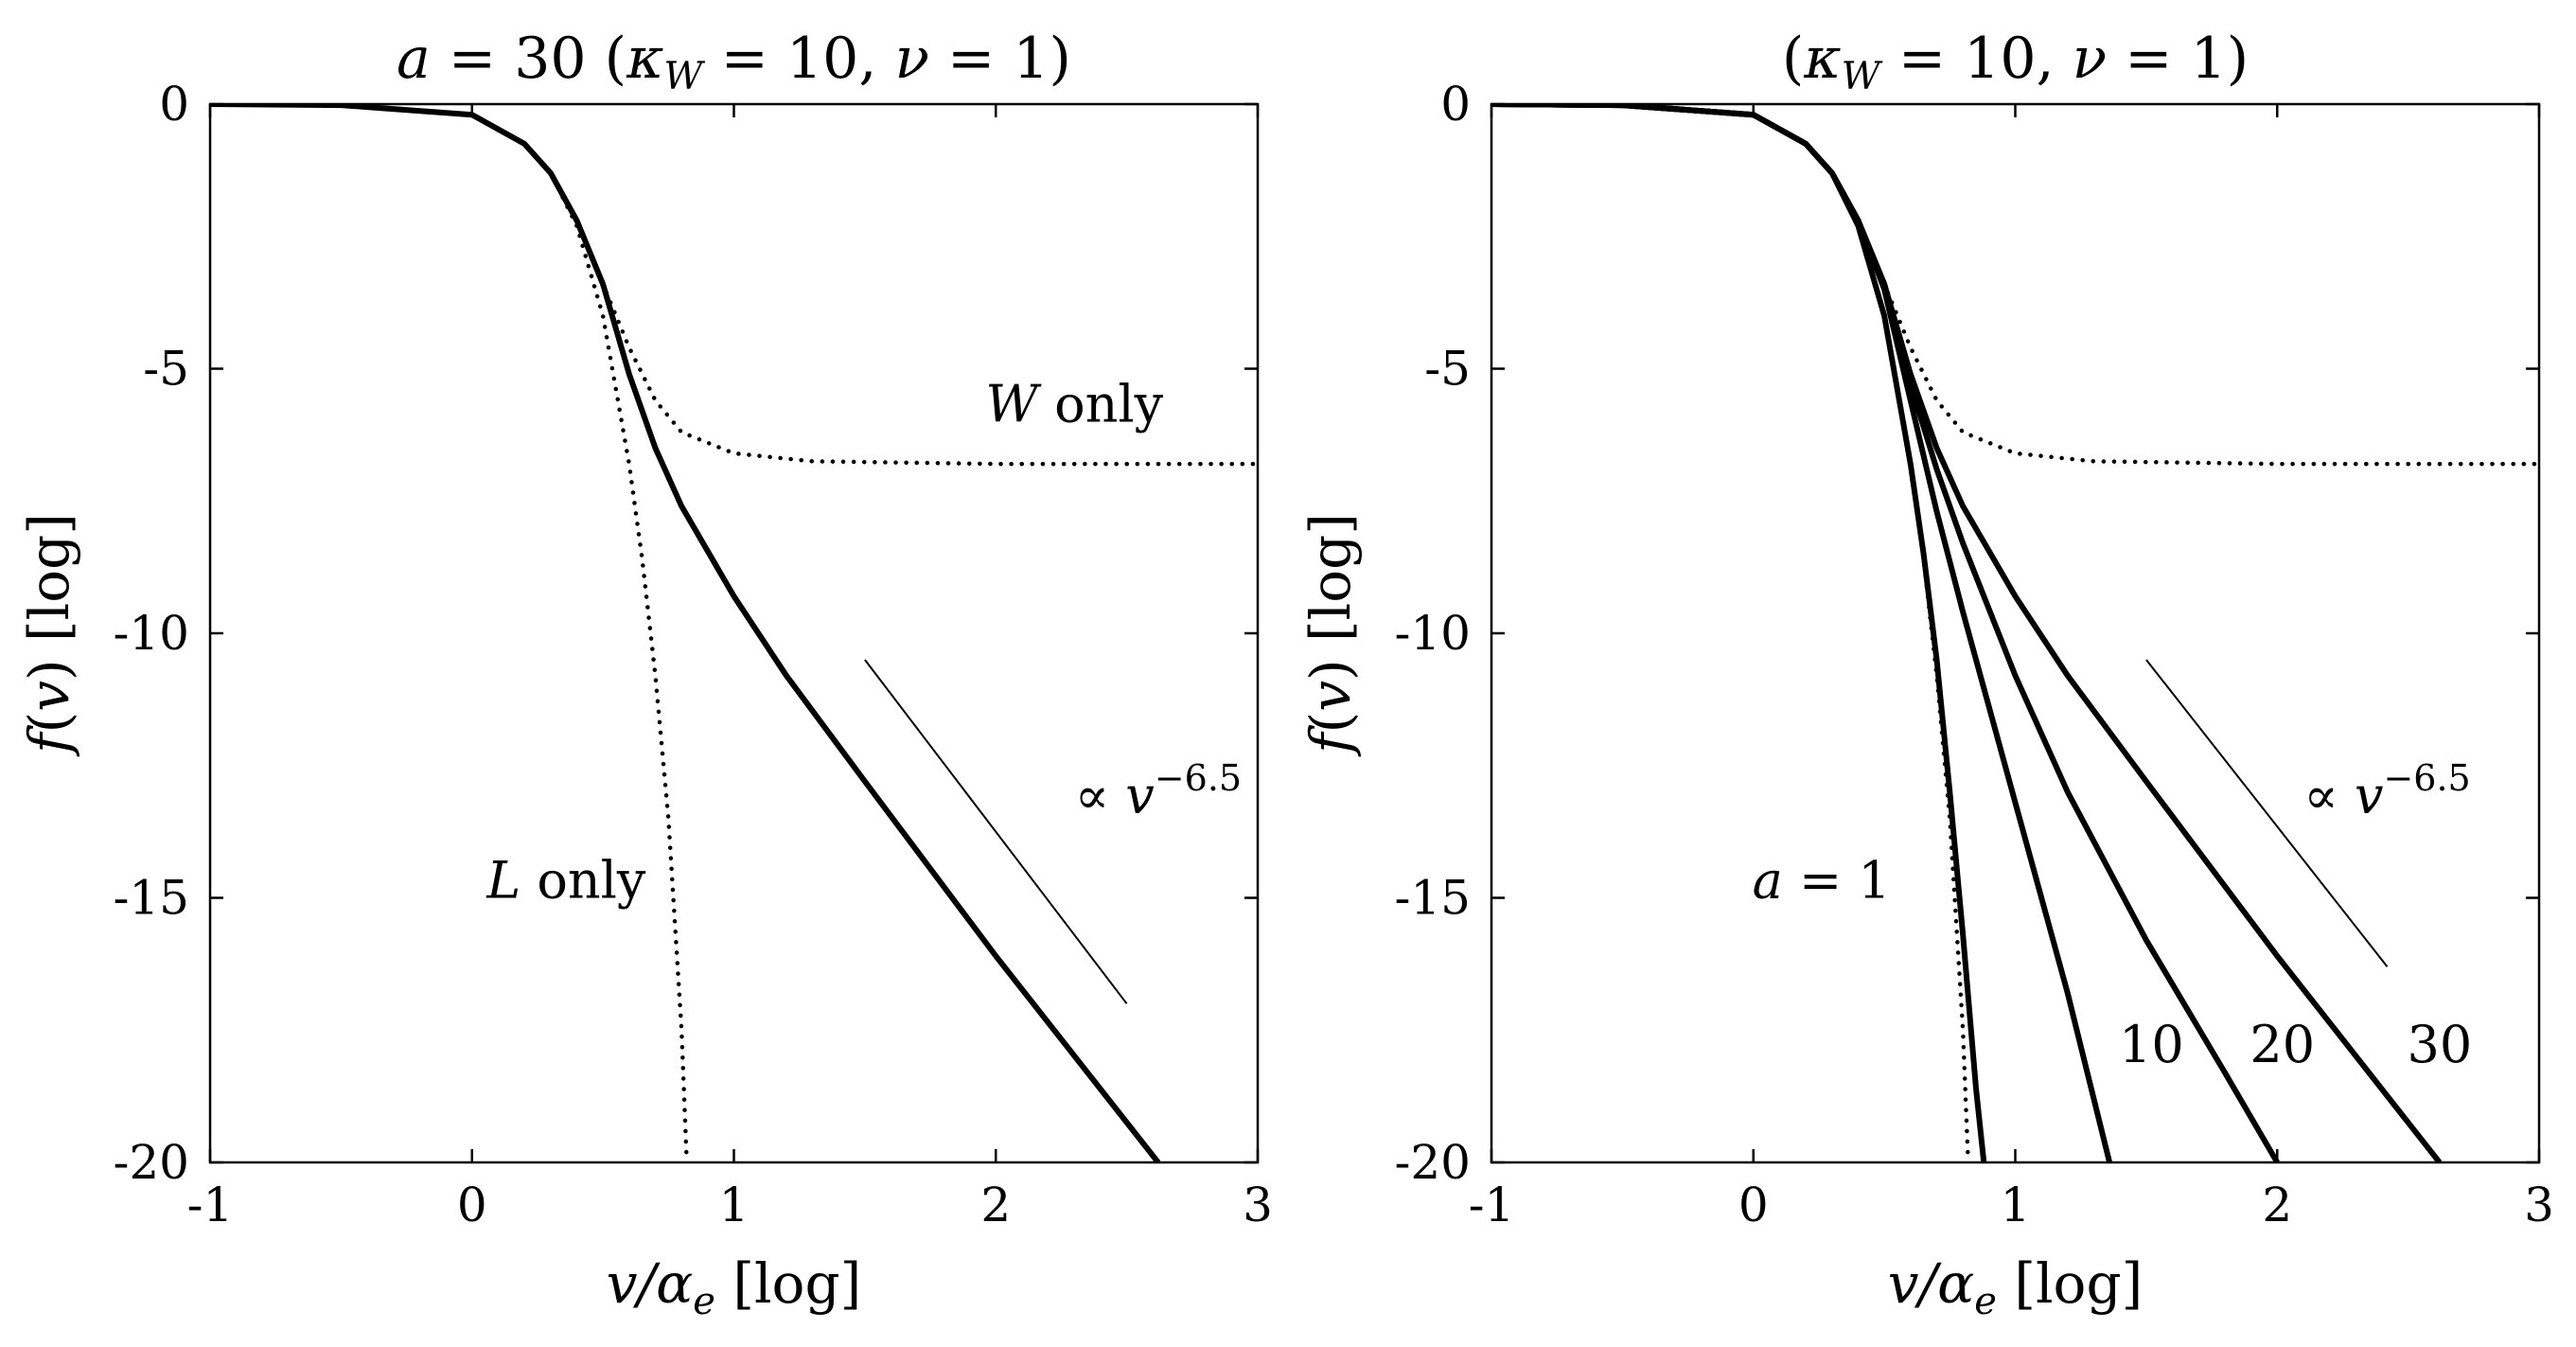  Describe the element at coordinates (2151, 1045) in the screenshot. I see `annotation-label: 10` at that location.